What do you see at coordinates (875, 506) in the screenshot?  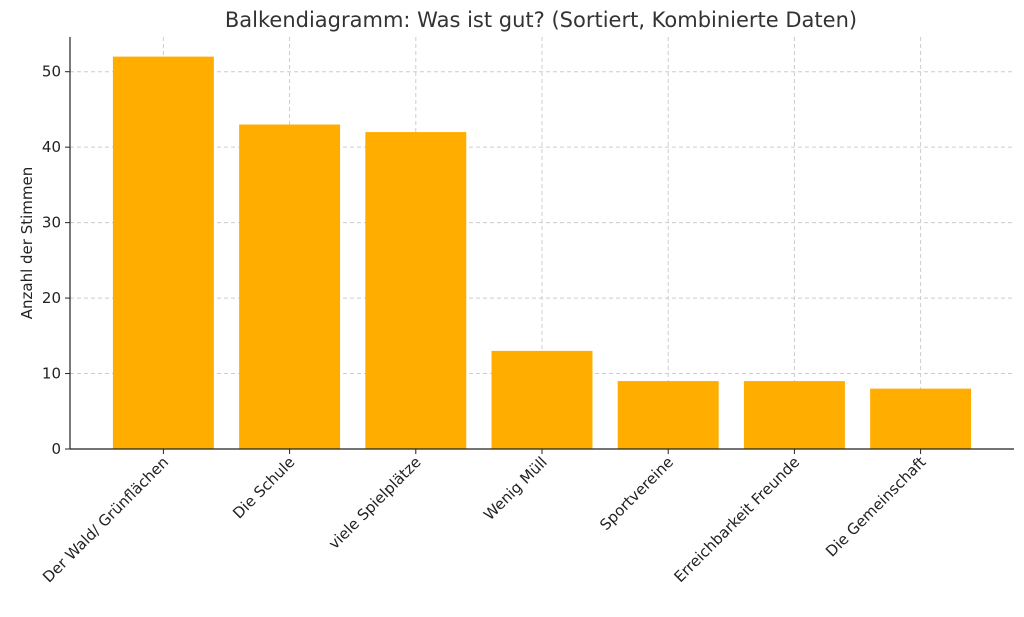 I see `x-tick-label: Die Gemeinschaft` at bounding box center [875, 506].